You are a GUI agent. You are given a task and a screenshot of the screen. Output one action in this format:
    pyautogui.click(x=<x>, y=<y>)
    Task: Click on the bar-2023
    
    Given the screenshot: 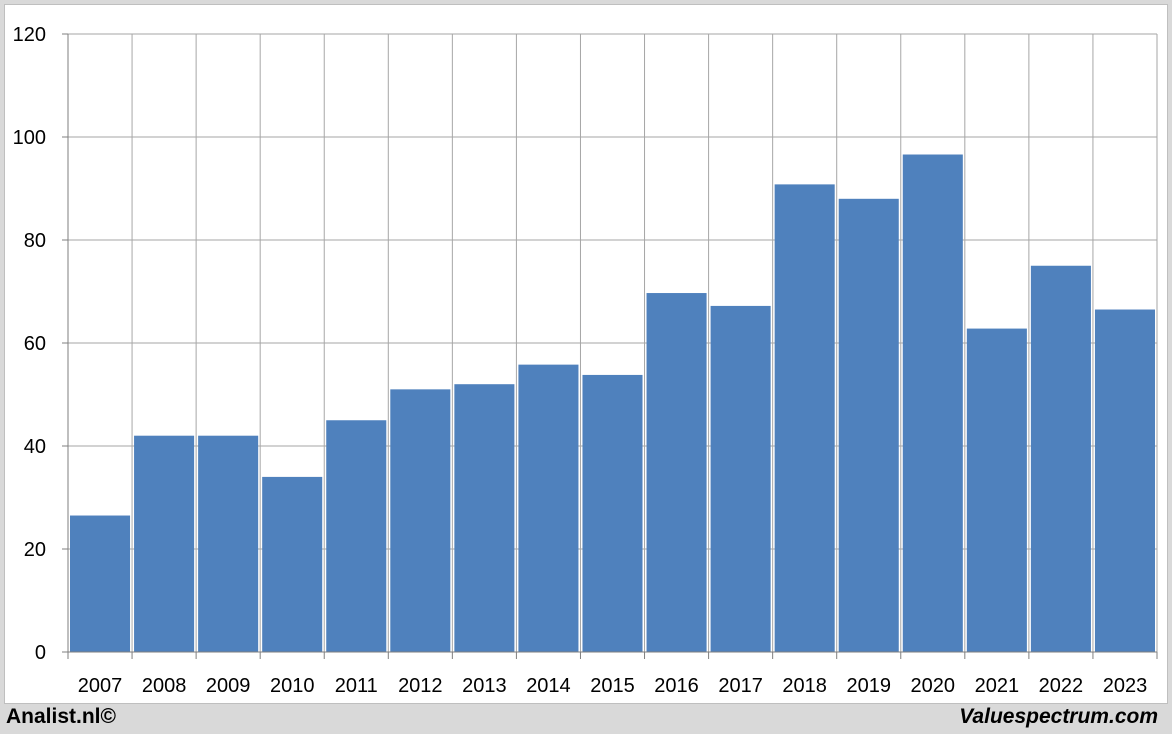 What is the action you would take?
    pyautogui.click(x=1124, y=480)
    